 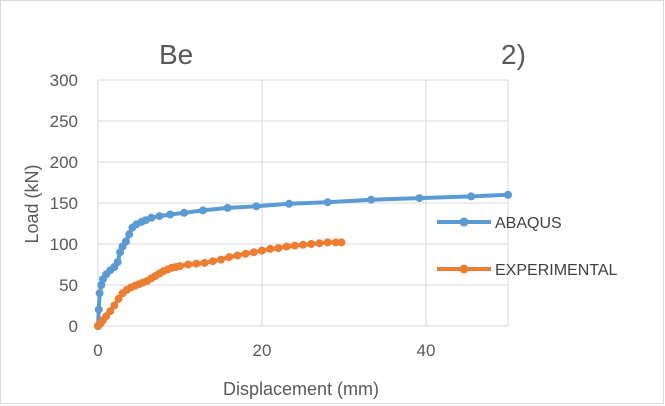 What do you see at coordinates (220, 284) in the screenshot?
I see `series-experimental` at bounding box center [220, 284].